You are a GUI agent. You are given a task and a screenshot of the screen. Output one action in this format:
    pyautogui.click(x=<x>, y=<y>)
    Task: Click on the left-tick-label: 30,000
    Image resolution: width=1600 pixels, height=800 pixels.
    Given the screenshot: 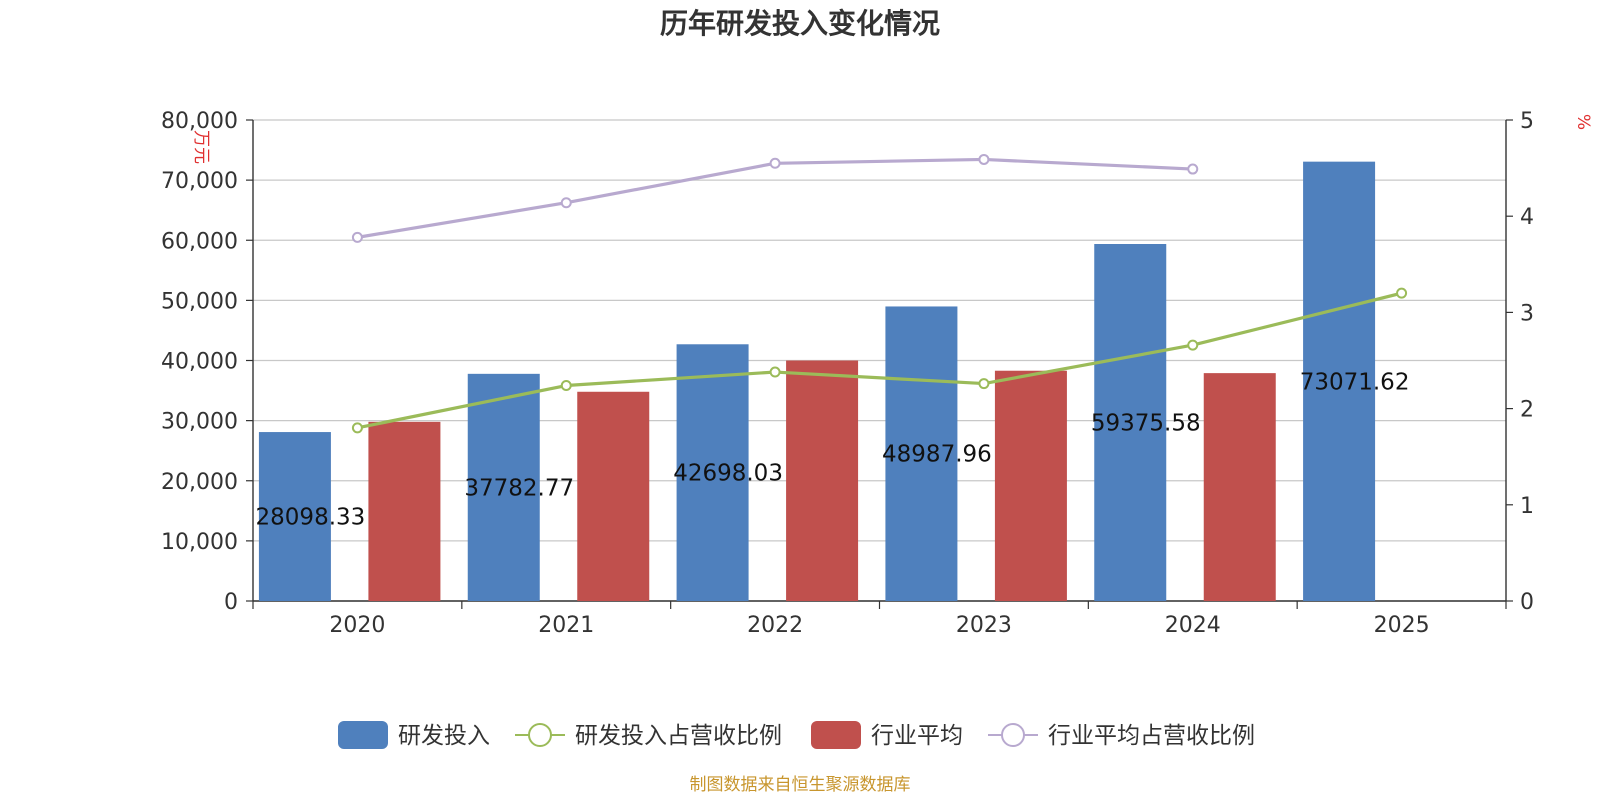 What is the action you would take?
    pyautogui.click(x=199, y=422)
    